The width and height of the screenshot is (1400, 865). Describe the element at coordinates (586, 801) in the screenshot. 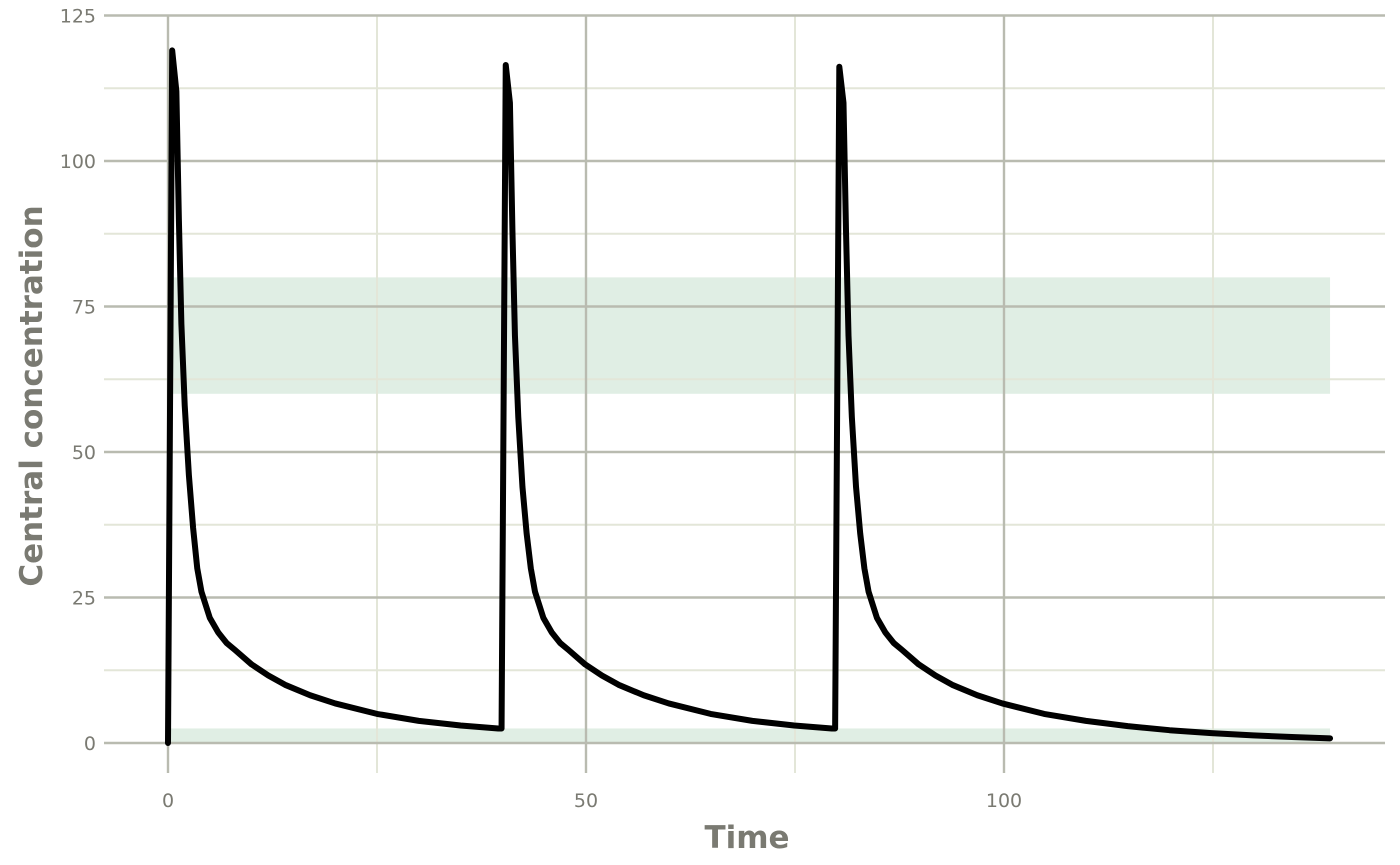

I see `x-tick-label: 50` at that location.